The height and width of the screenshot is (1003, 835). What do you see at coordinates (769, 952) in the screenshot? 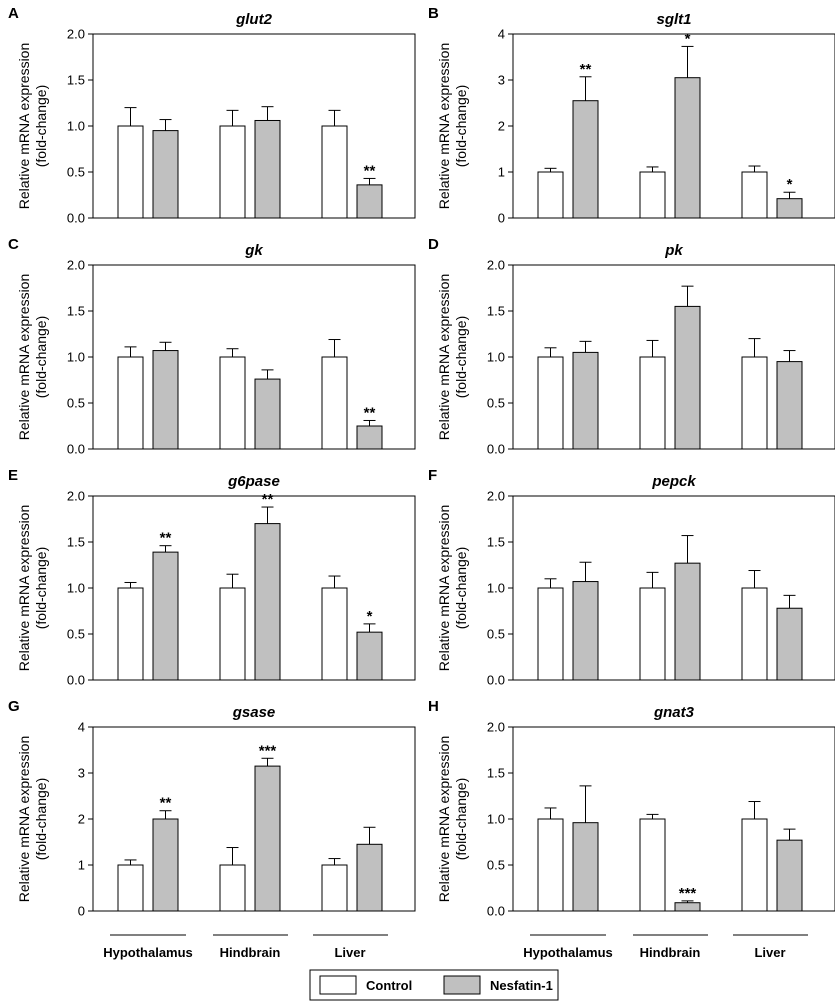
I see `group-label-liver: Liver` at bounding box center [769, 952].